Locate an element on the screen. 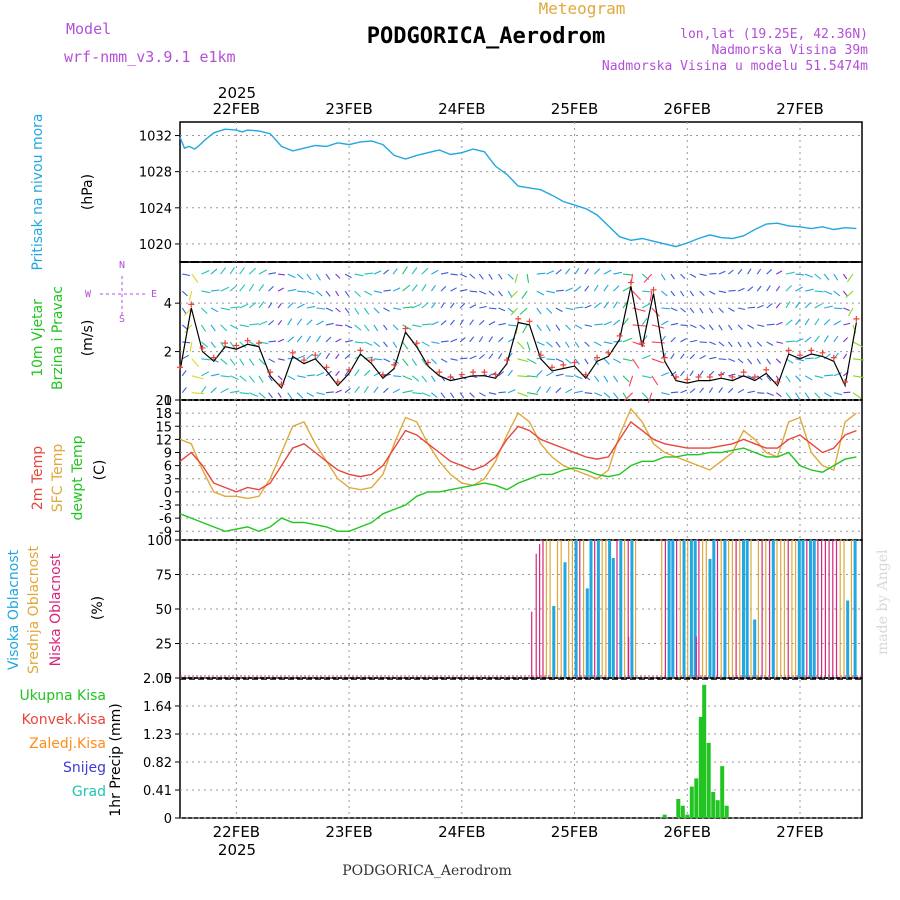  wind-unit: (m/s) is located at coordinates (88, 338).